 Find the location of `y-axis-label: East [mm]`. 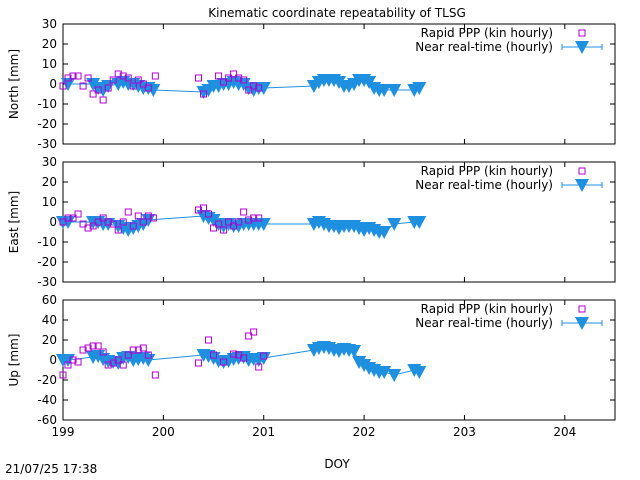

y-axis-label: East [mm] is located at coordinates (14, 222).